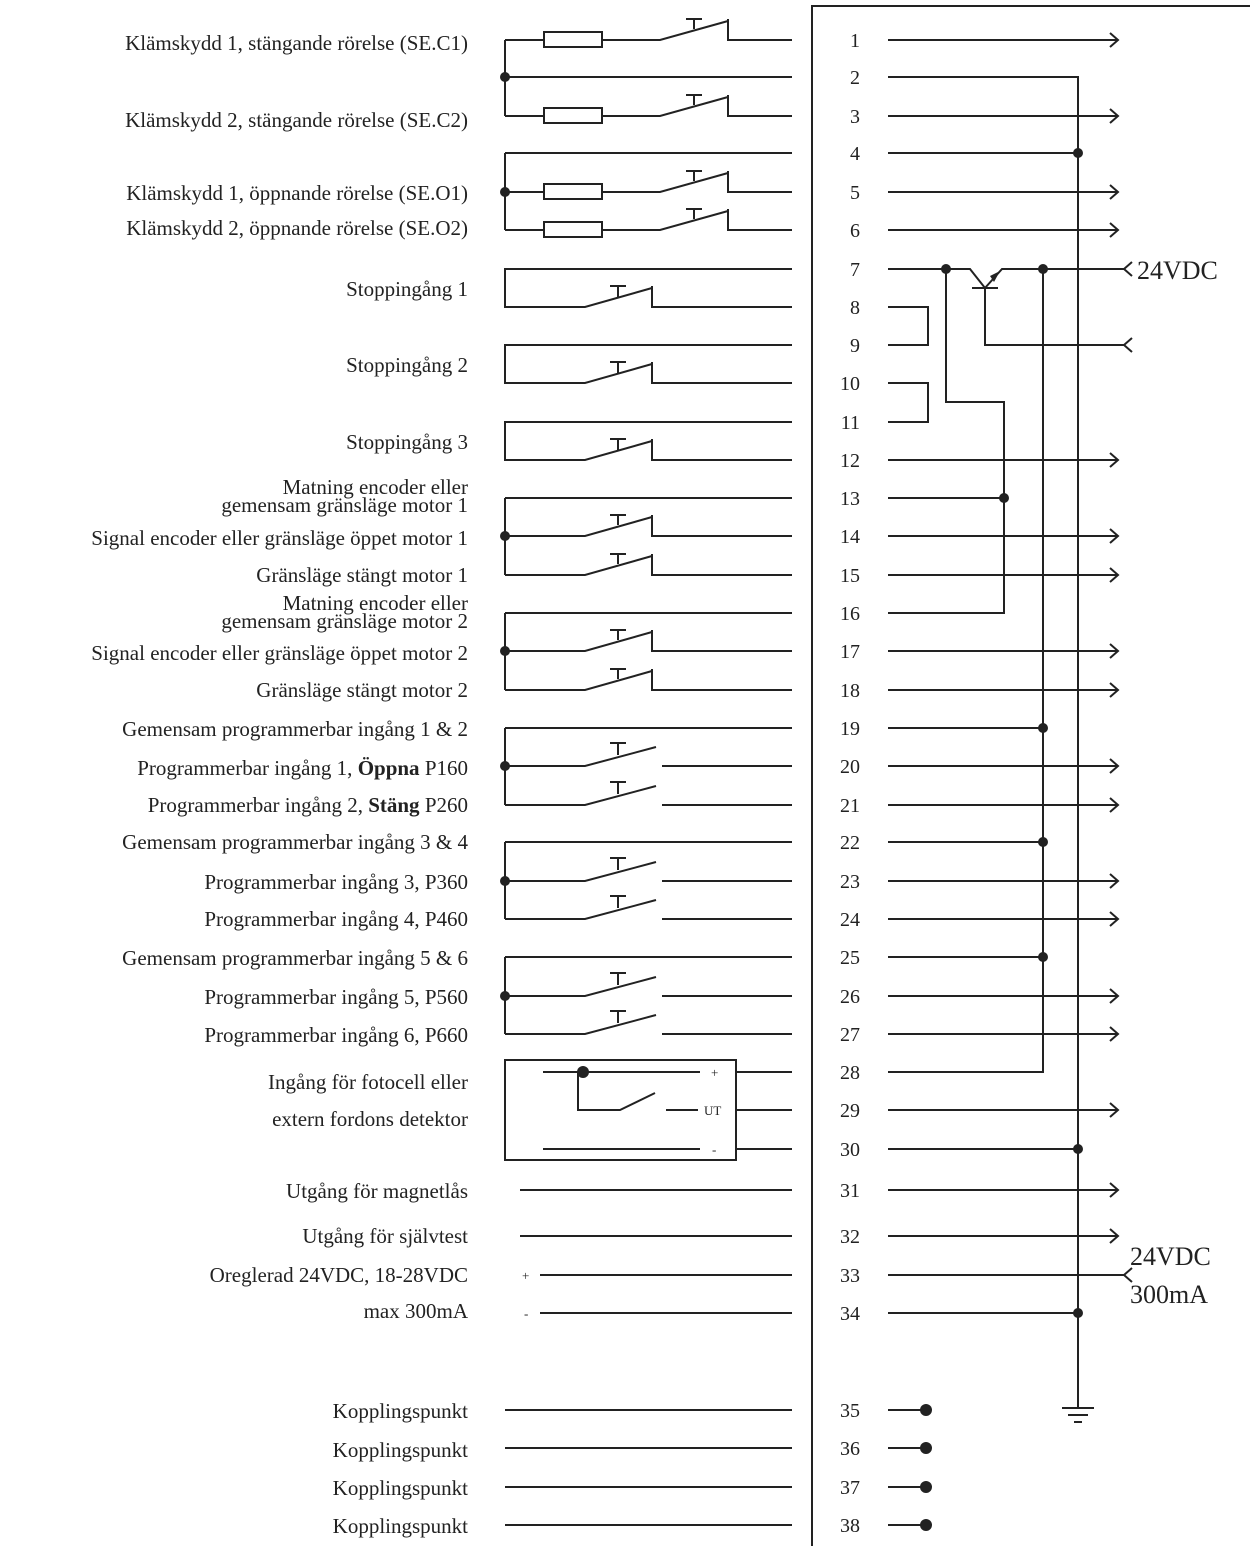  I want to click on node-motor1, so click(505, 536).